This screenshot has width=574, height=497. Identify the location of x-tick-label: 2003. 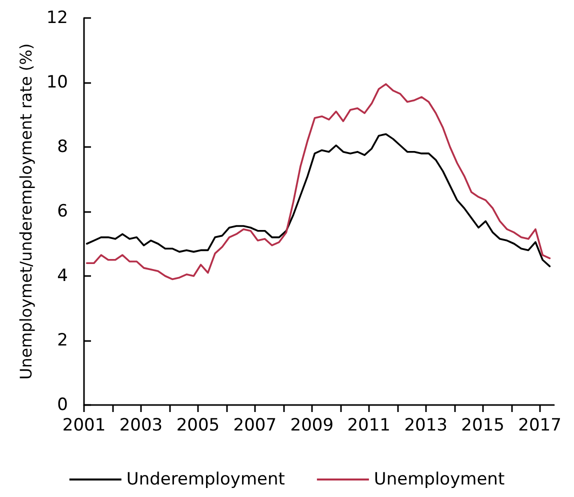
(141, 426).